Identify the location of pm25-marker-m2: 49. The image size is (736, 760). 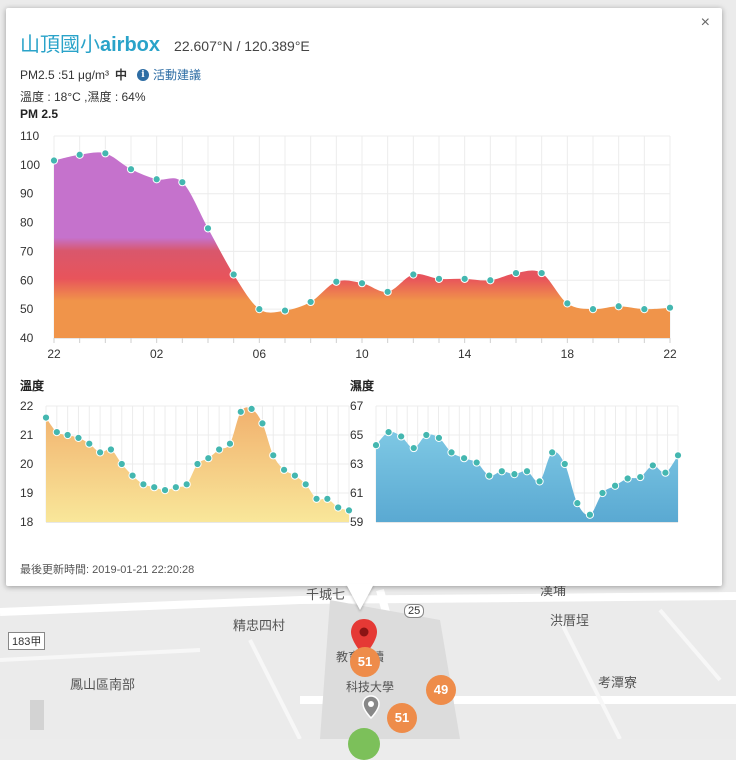
(441, 690).